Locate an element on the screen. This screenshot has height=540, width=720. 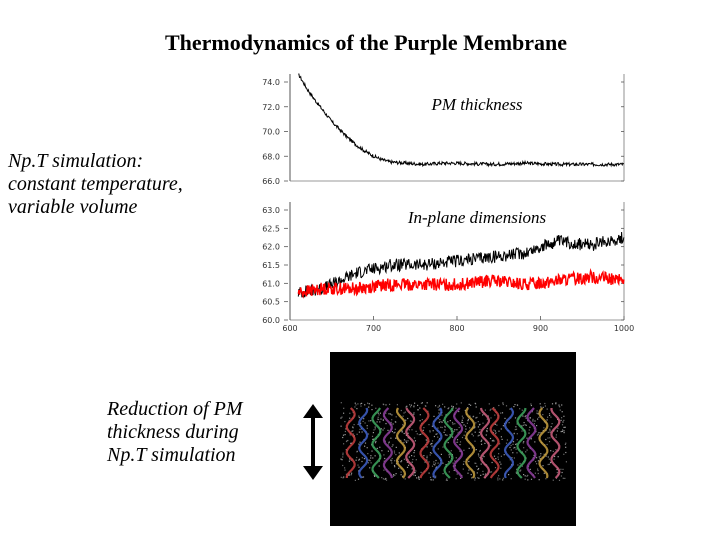
y-tick-label: 66.0 is located at coordinates (271, 181).